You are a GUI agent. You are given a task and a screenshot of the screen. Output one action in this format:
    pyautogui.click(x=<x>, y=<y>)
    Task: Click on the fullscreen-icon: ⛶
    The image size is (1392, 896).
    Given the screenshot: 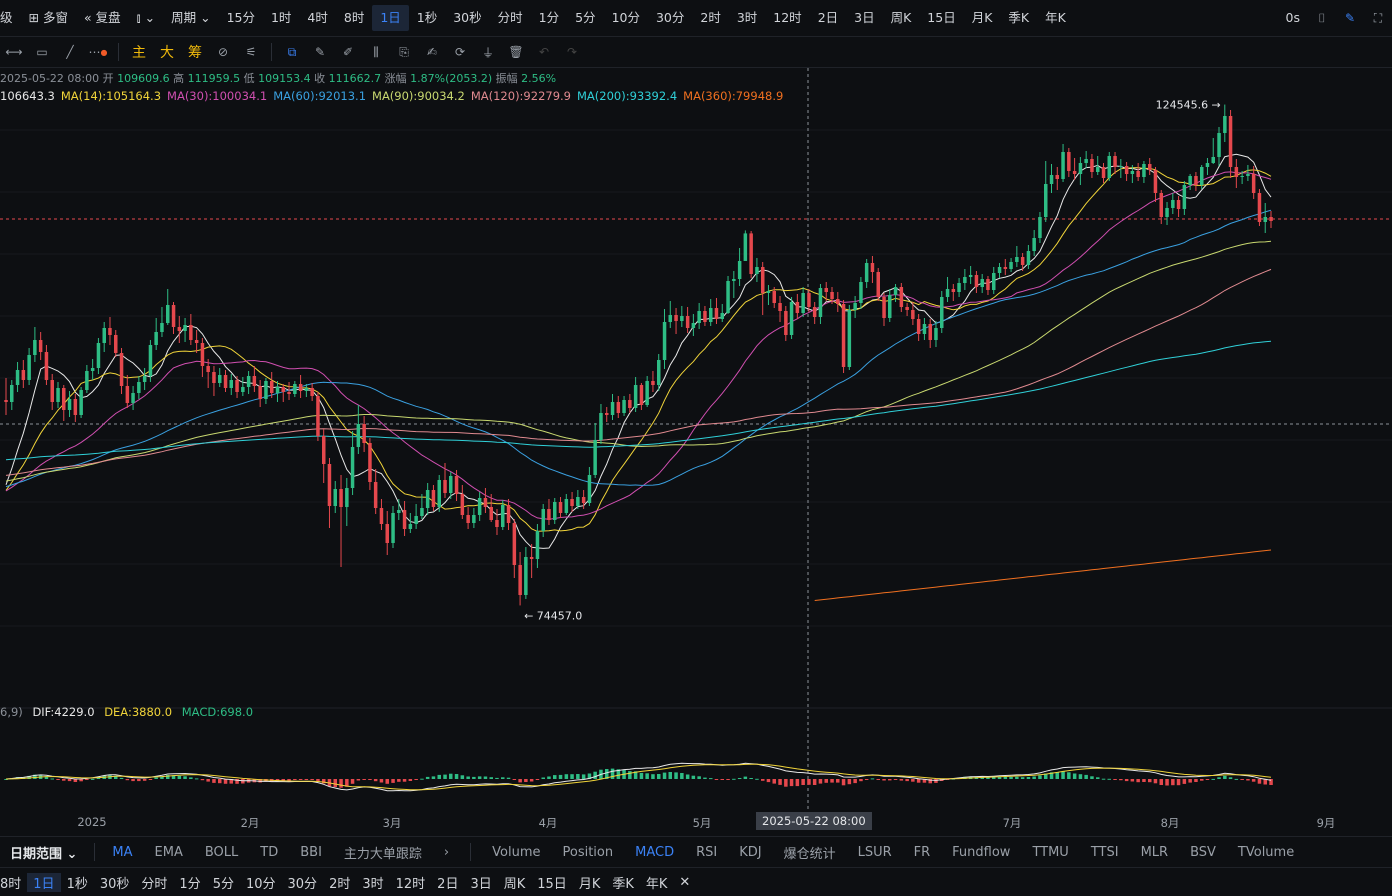 What is the action you would take?
    pyautogui.click(x=1378, y=17)
    